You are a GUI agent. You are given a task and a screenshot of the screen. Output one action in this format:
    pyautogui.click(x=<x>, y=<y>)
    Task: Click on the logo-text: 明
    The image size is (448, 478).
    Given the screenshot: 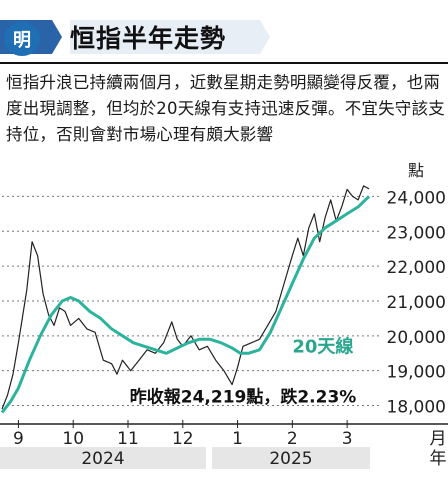 What is the action you would take?
    pyautogui.click(x=22, y=40)
    